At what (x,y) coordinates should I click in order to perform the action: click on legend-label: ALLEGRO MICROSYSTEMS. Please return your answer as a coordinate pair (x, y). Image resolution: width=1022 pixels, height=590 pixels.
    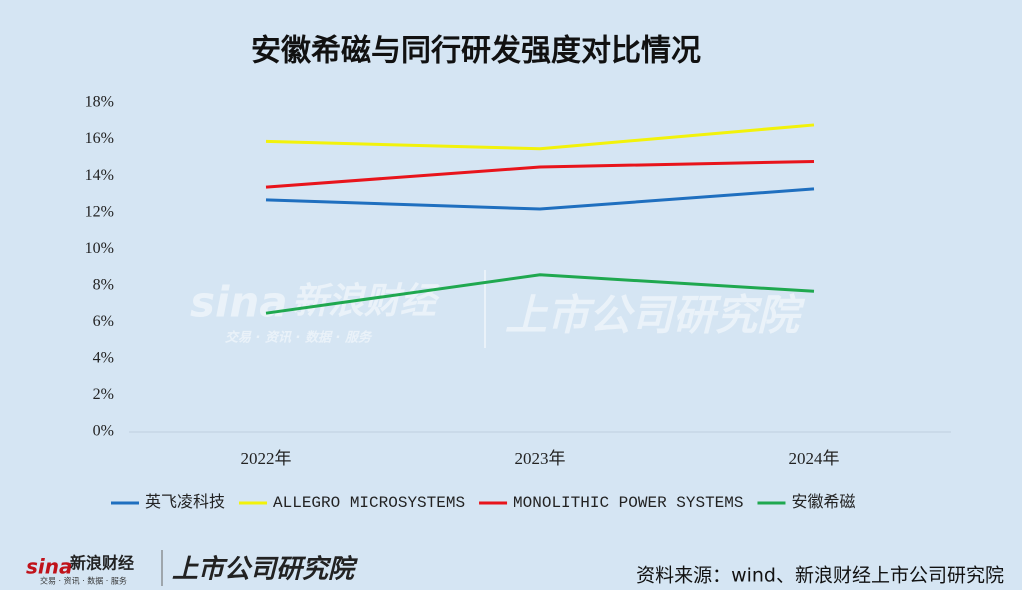
    Looking at the image, I should click on (369, 503).